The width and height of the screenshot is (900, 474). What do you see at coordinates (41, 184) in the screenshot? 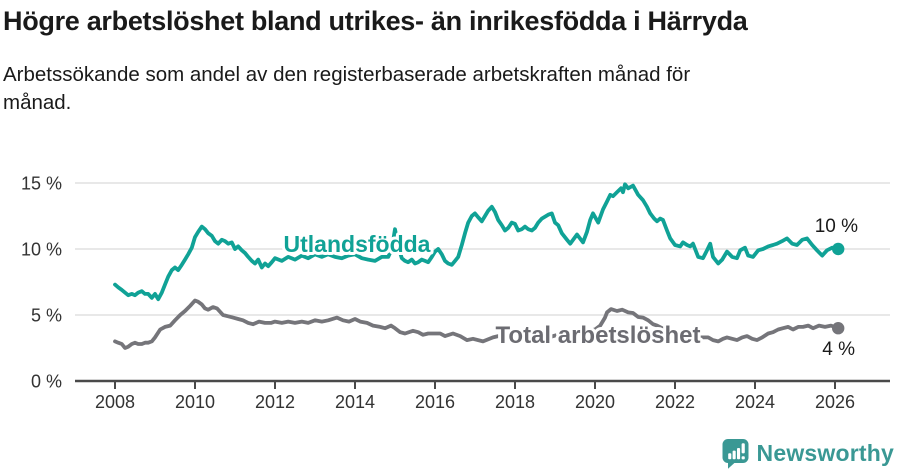
I see `y-tick-label-15: 15 %` at bounding box center [41, 184].